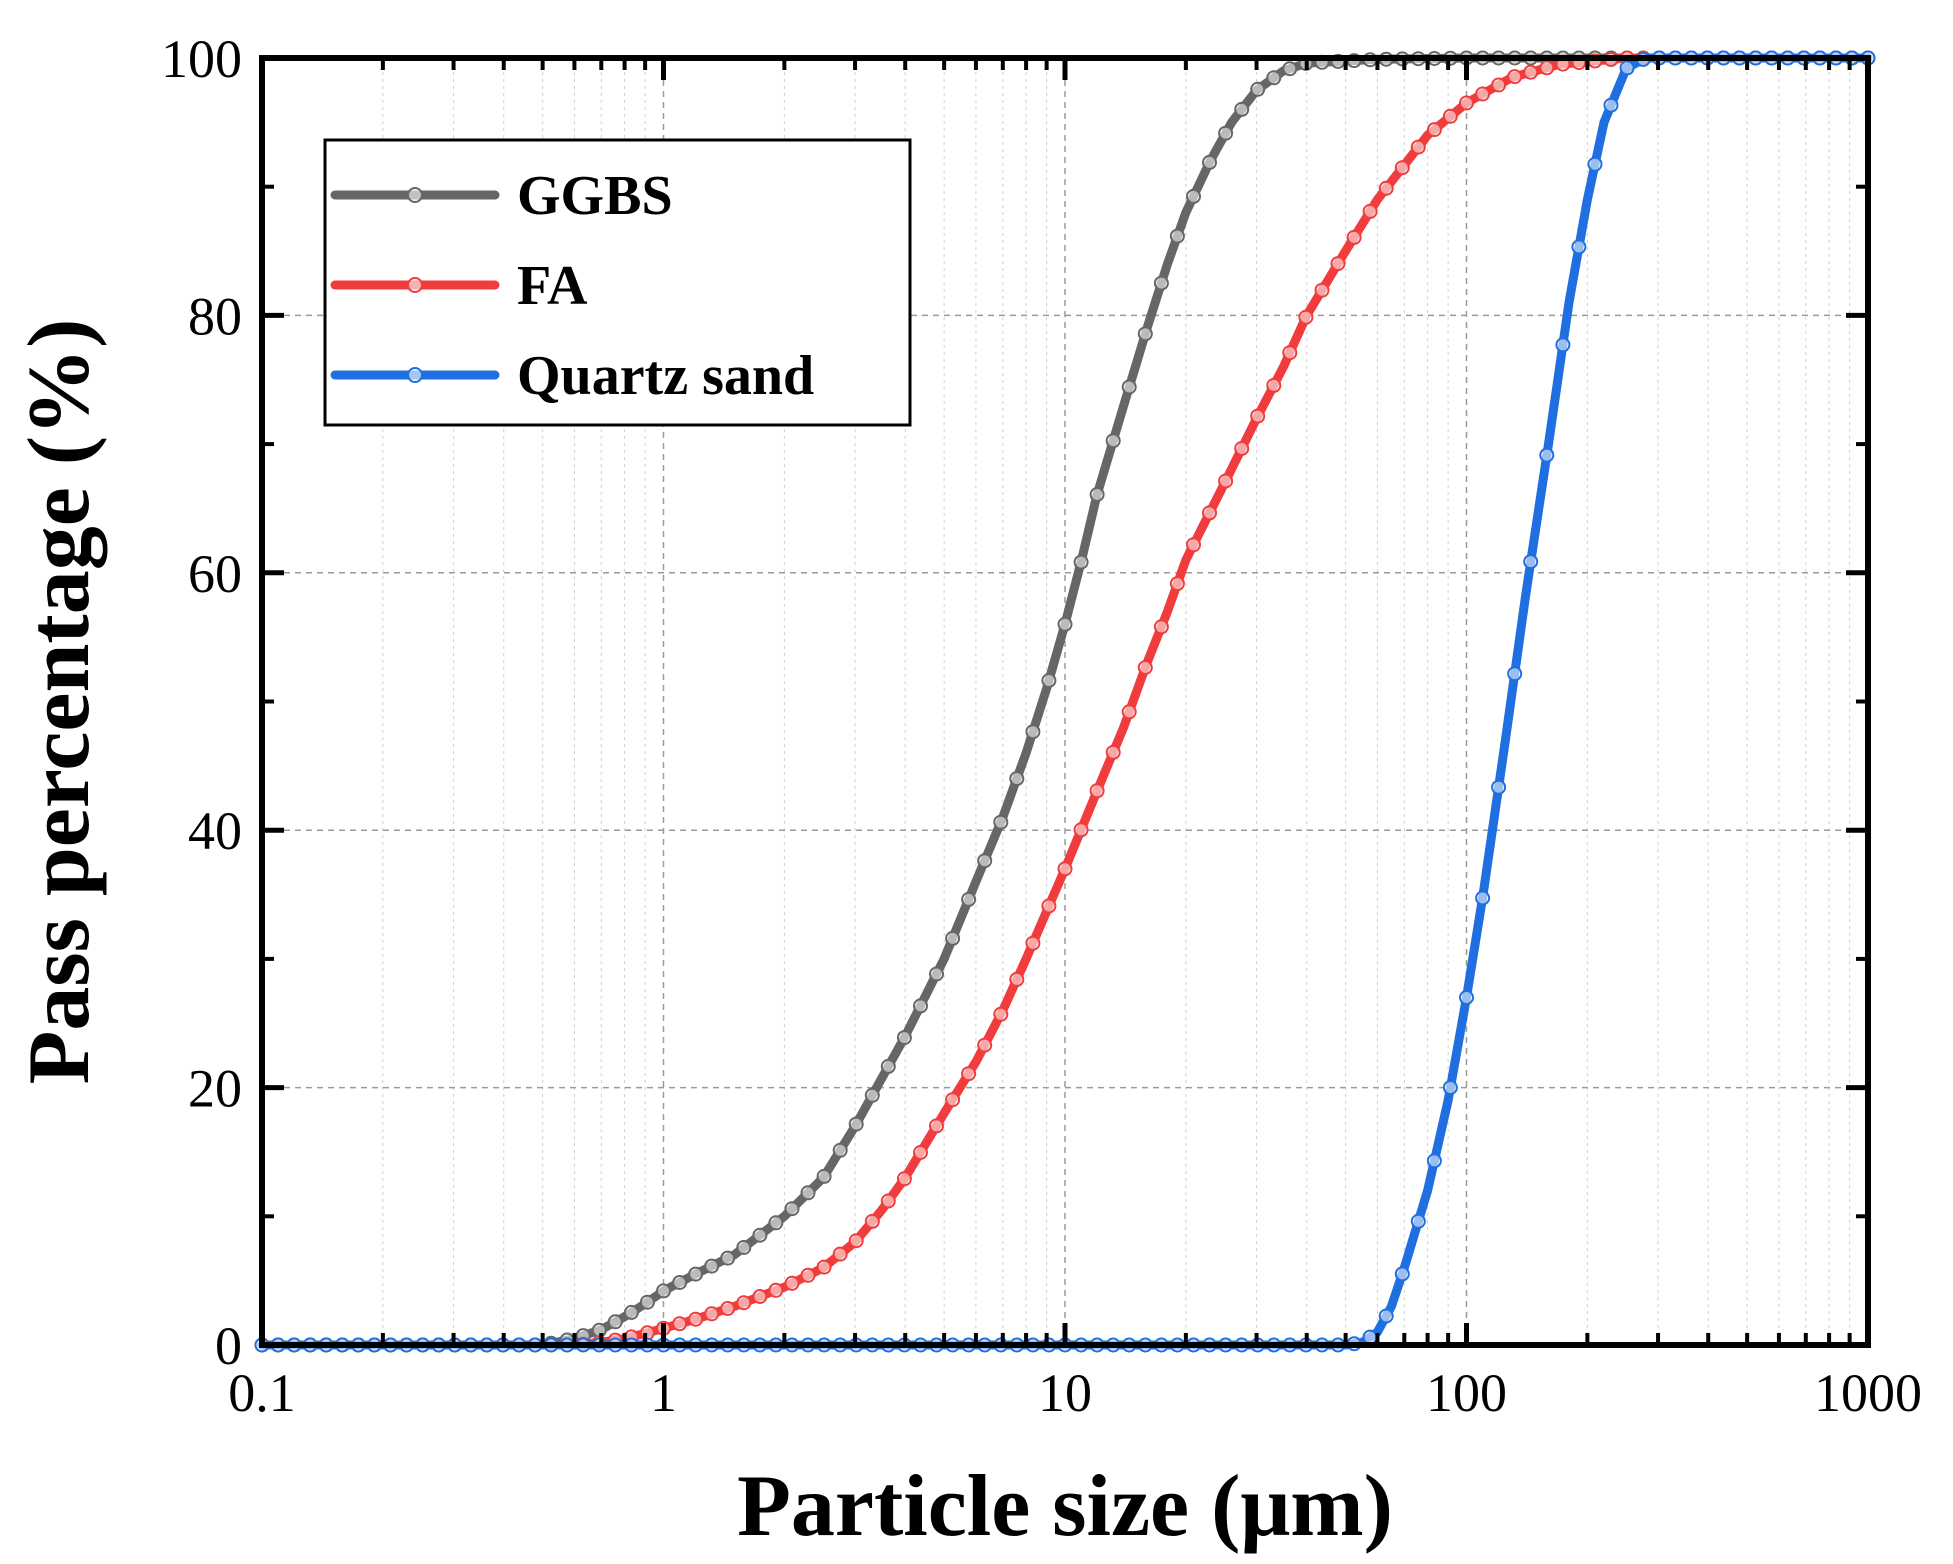 This screenshot has width=1953, height=1564. Describe the element at coordinates (595, 196) in the screenshot. I see `legend-label: GGBS` at that location.